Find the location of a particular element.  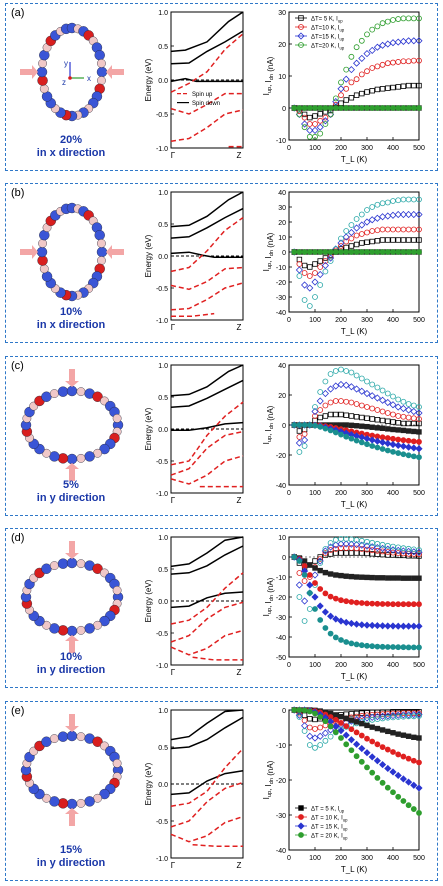

strain-caption: 10% in x direction is located at coordinates (71, 319).